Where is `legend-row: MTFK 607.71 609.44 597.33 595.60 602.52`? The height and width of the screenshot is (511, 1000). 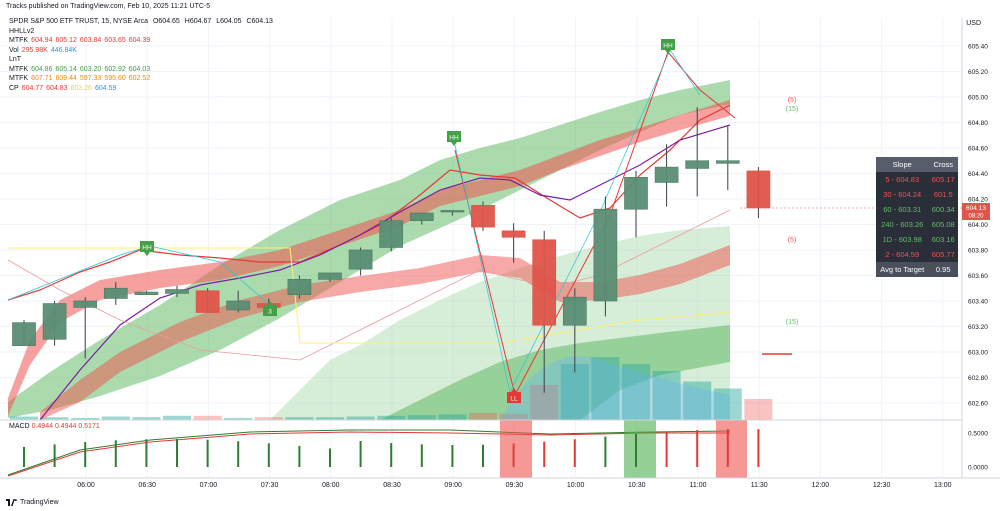 legend-row: MTFK 607.71 609.44 597.33 595.60 602.52 is located at coordinates (142, 79).